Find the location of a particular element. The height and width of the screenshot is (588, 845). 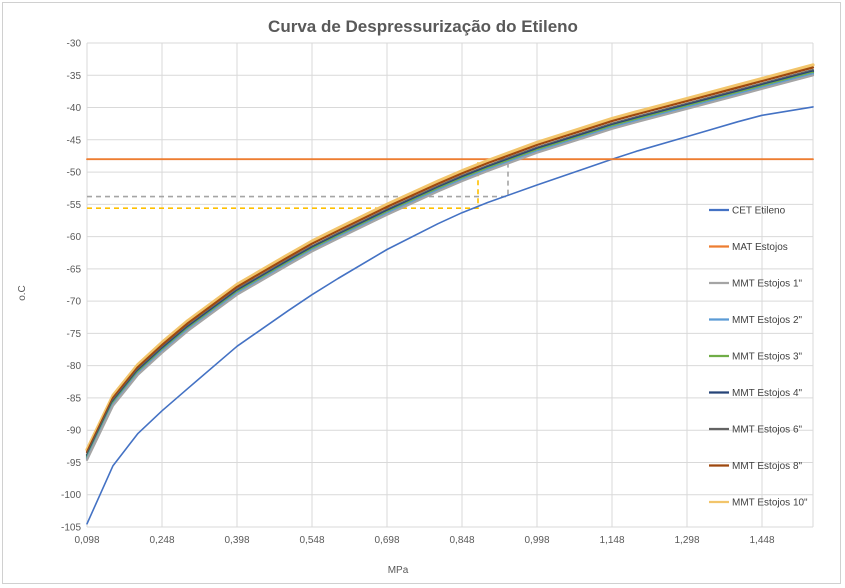

y-tick-label: -80 is located at coordinates (74, 366).